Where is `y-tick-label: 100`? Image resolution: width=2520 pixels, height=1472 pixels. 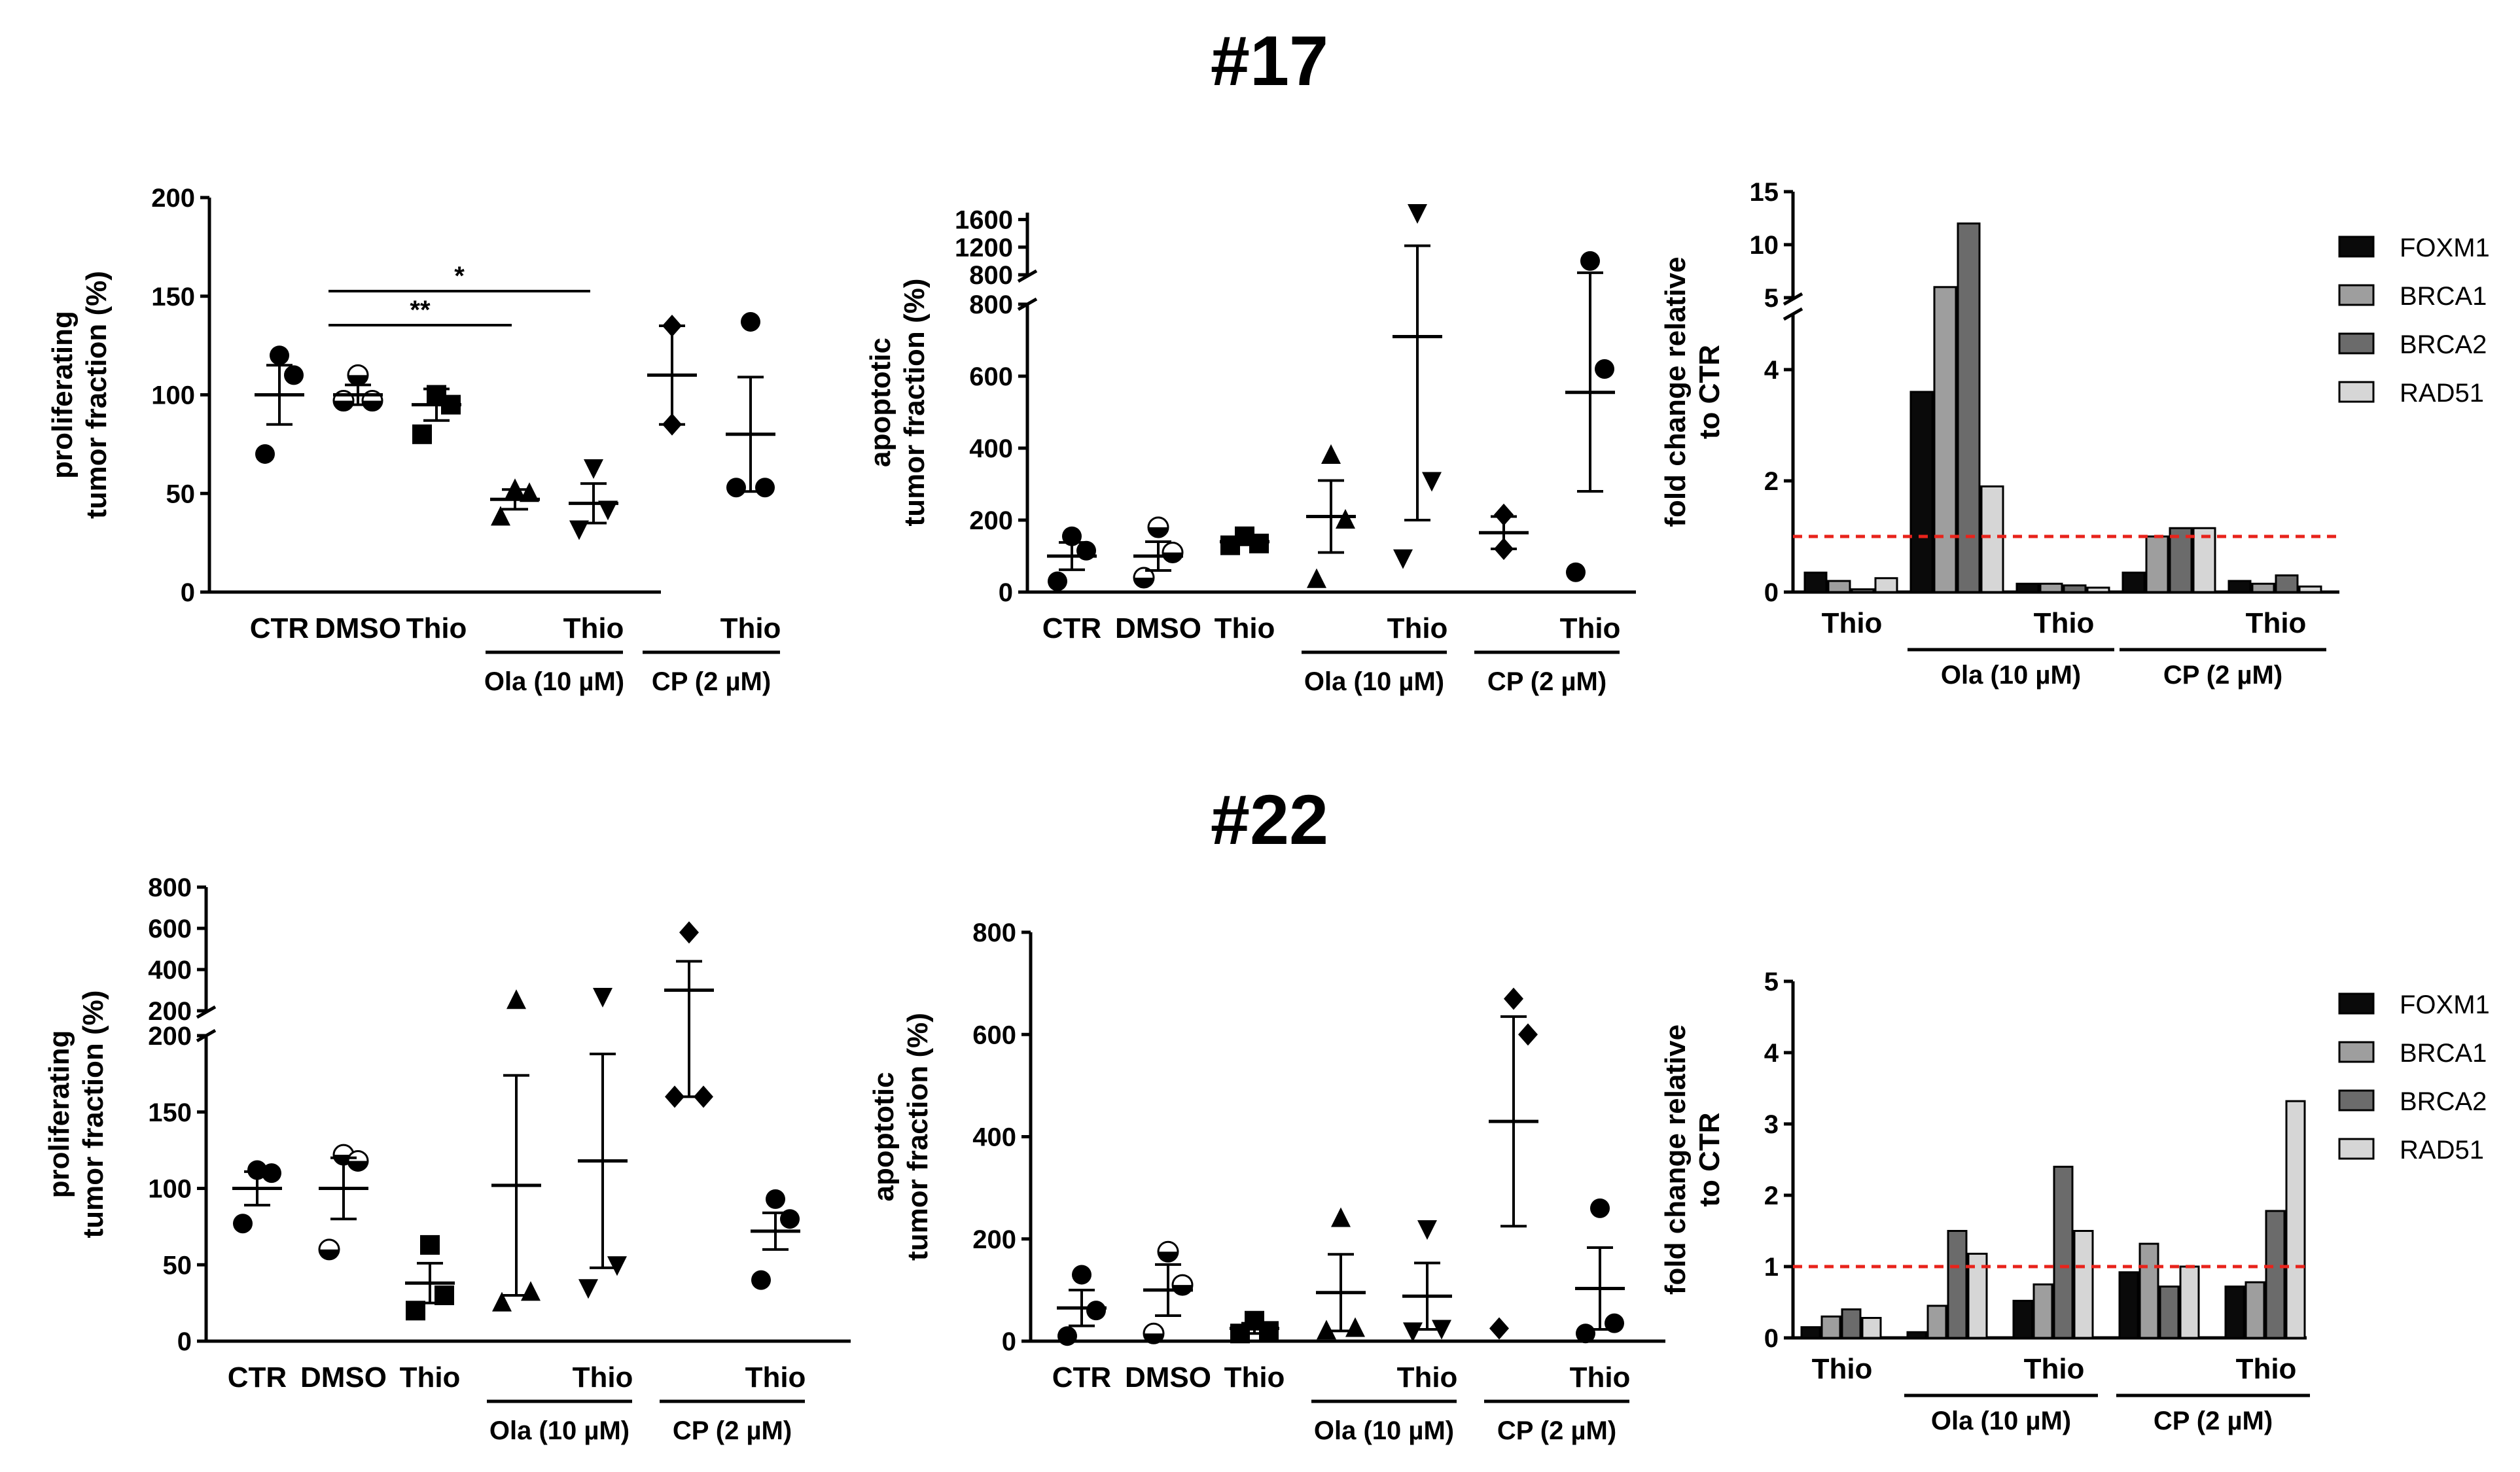
y-tick-label: 100 is located at coordinates (173, 395).